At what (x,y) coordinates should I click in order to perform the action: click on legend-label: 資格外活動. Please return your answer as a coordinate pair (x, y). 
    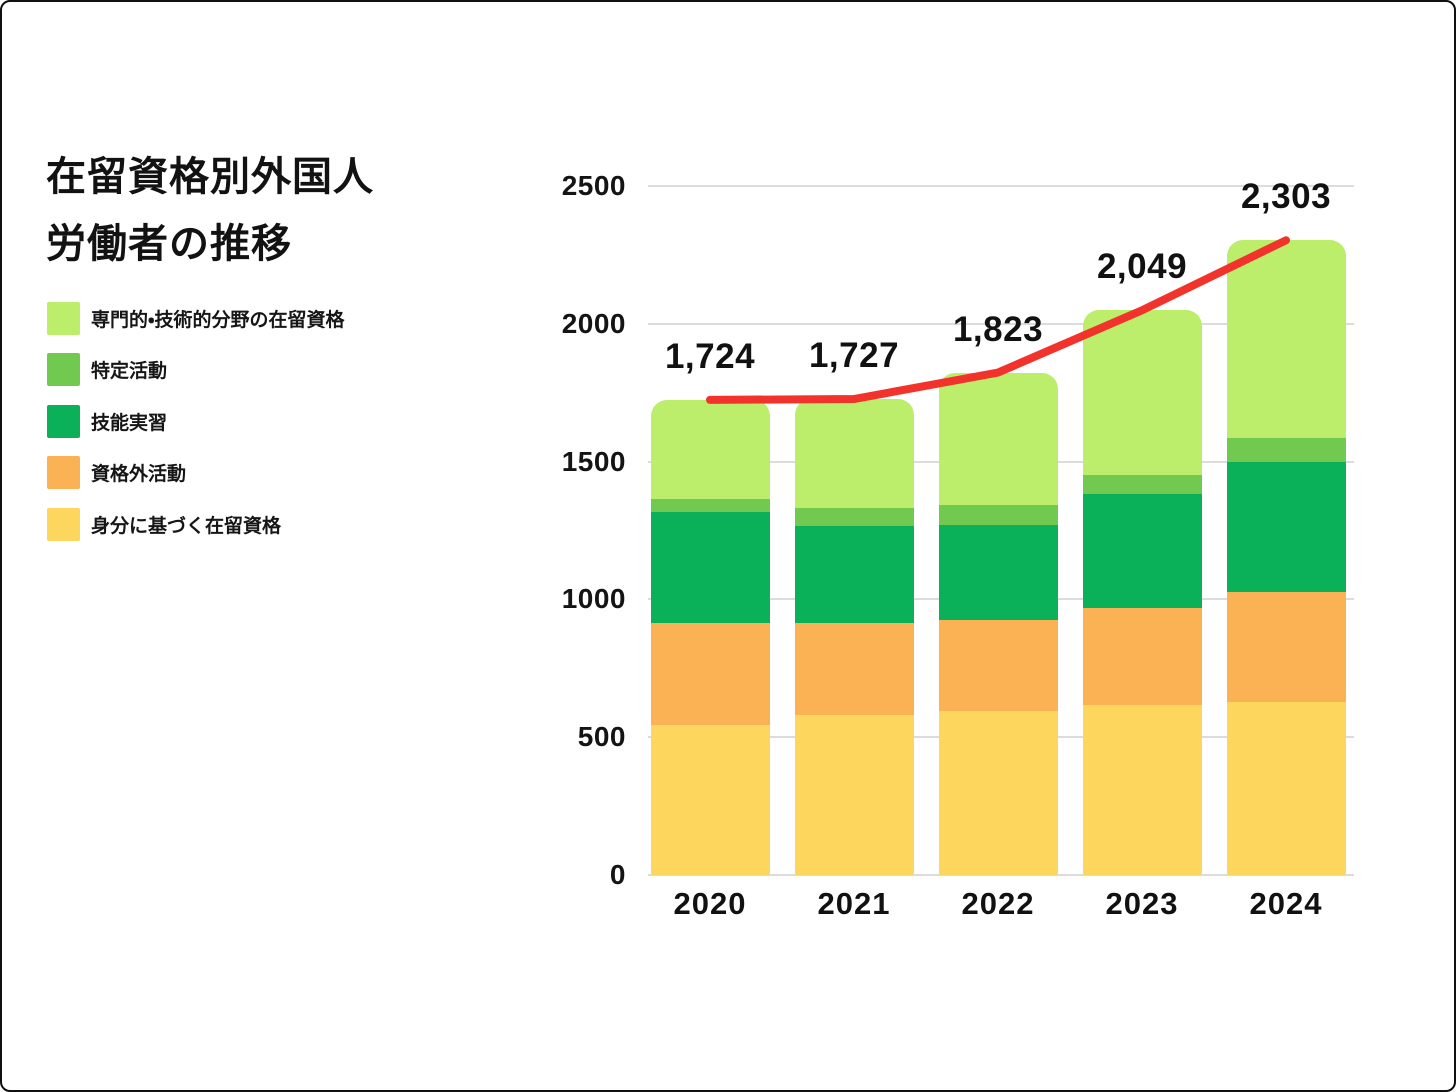
    Looking at the image, I should click on (139, 474).